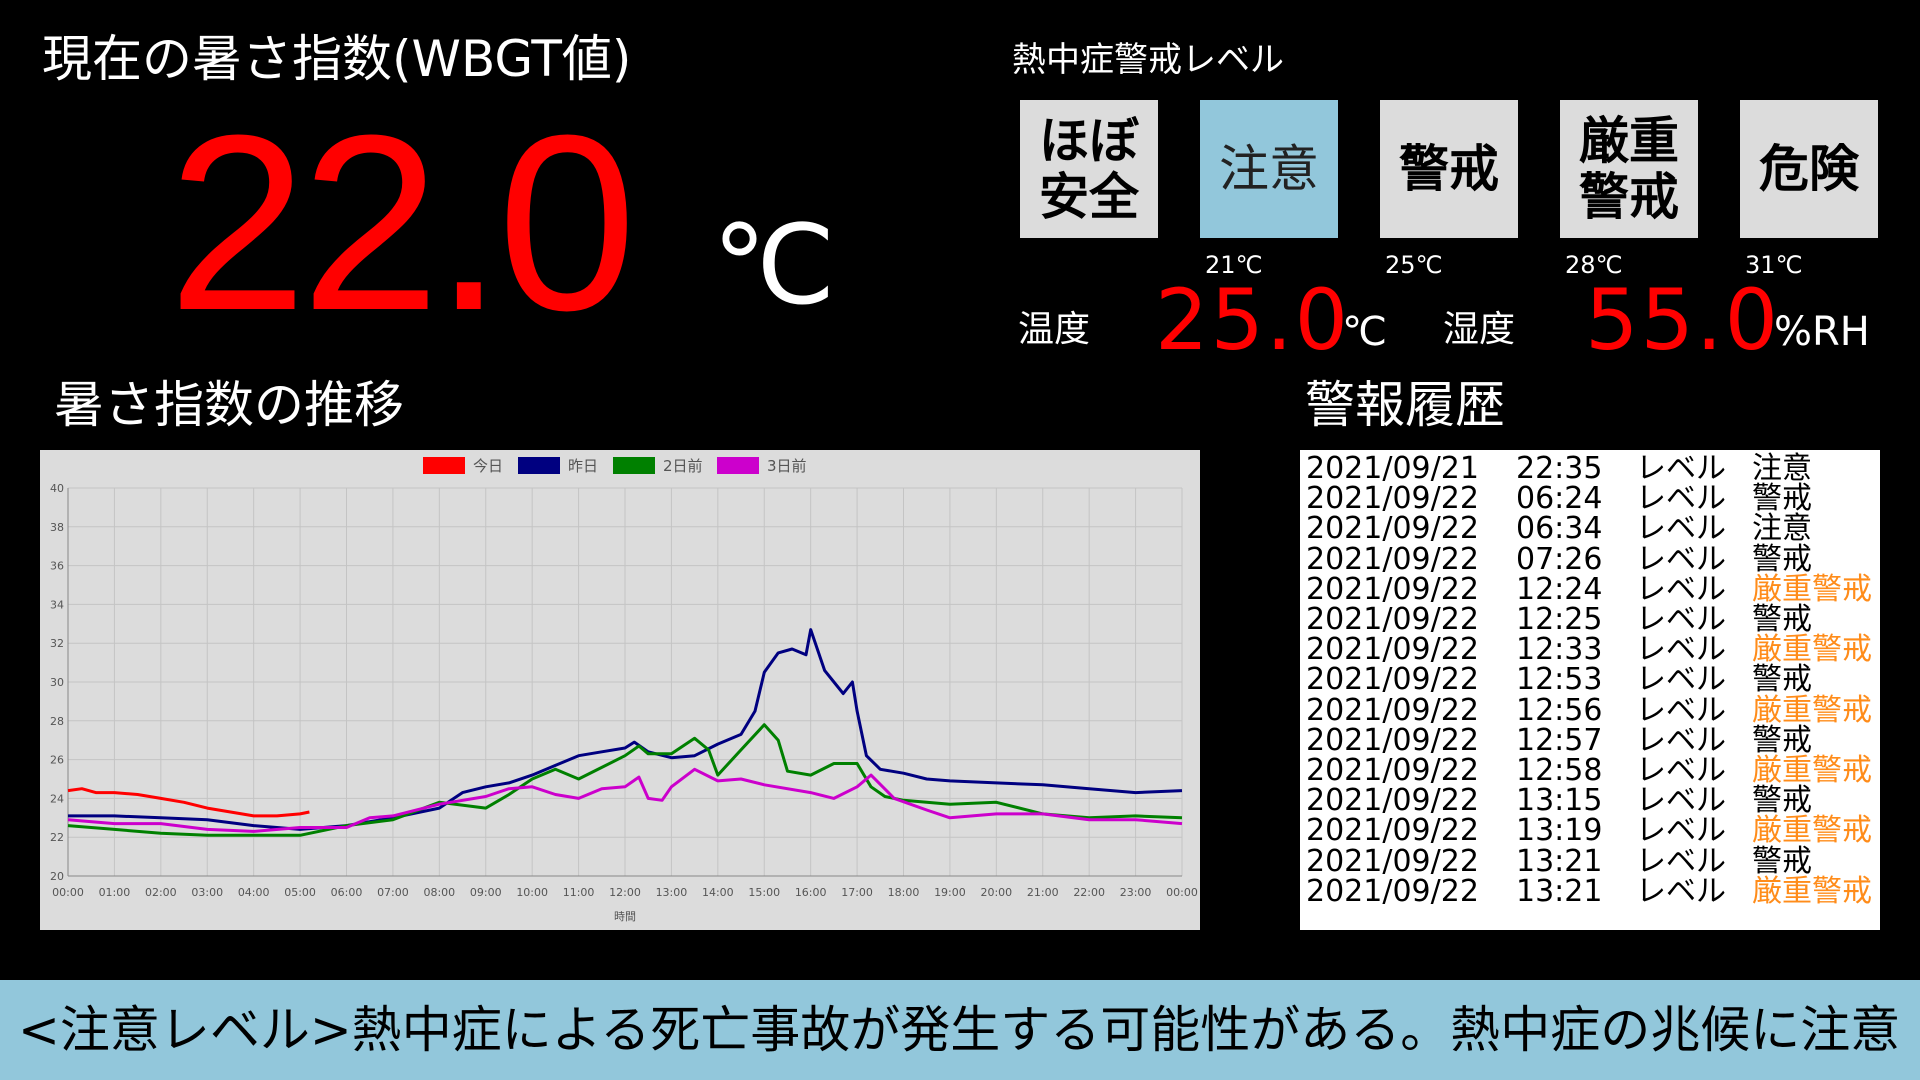 The image size is (1920, 1080). I want to click on x-tick-label: 17:00, so click(857, 892).